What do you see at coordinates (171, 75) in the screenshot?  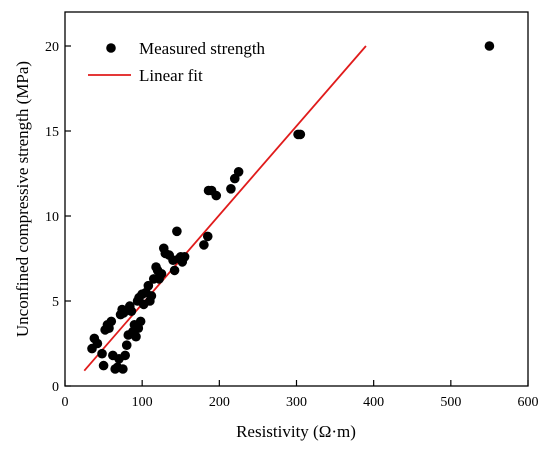 I see `legend-label-fit: Linear fit` at bounding box center [171, 75].